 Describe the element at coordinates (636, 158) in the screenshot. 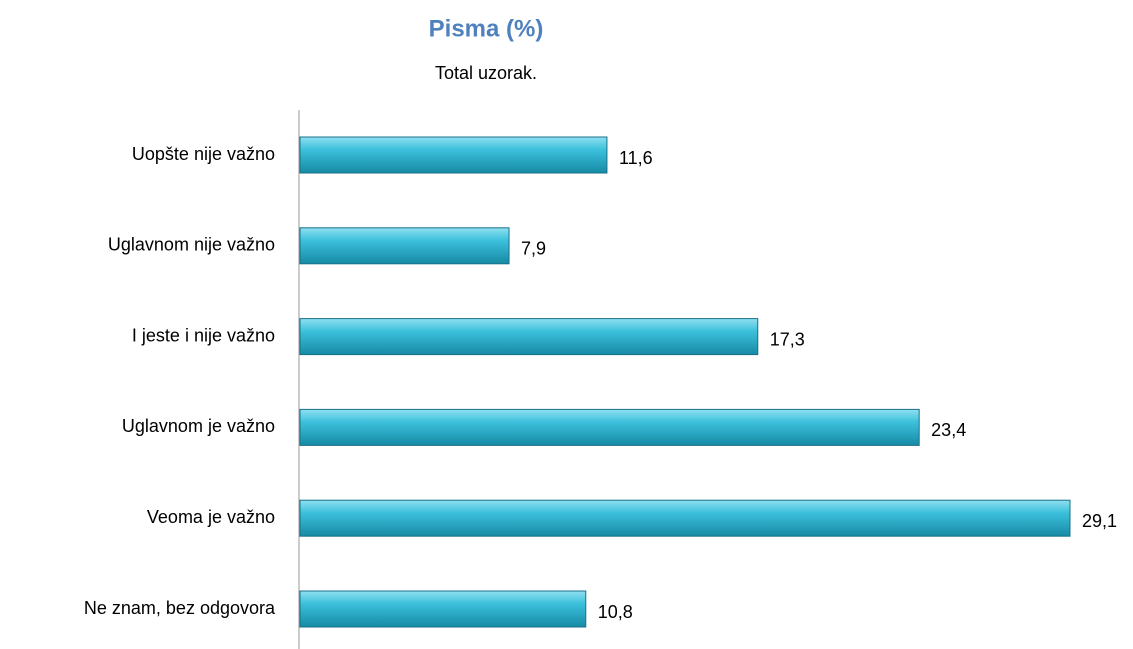

I see `value-label: 11,6` at that location.